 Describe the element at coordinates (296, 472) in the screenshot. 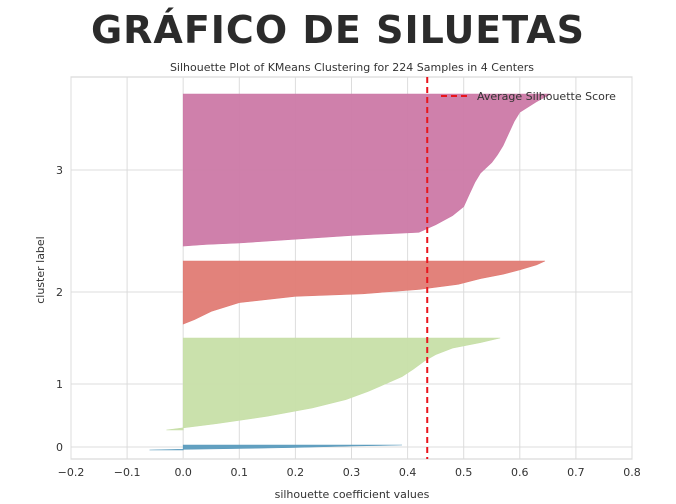

I see `x-tick-label: 0.2` at that location.